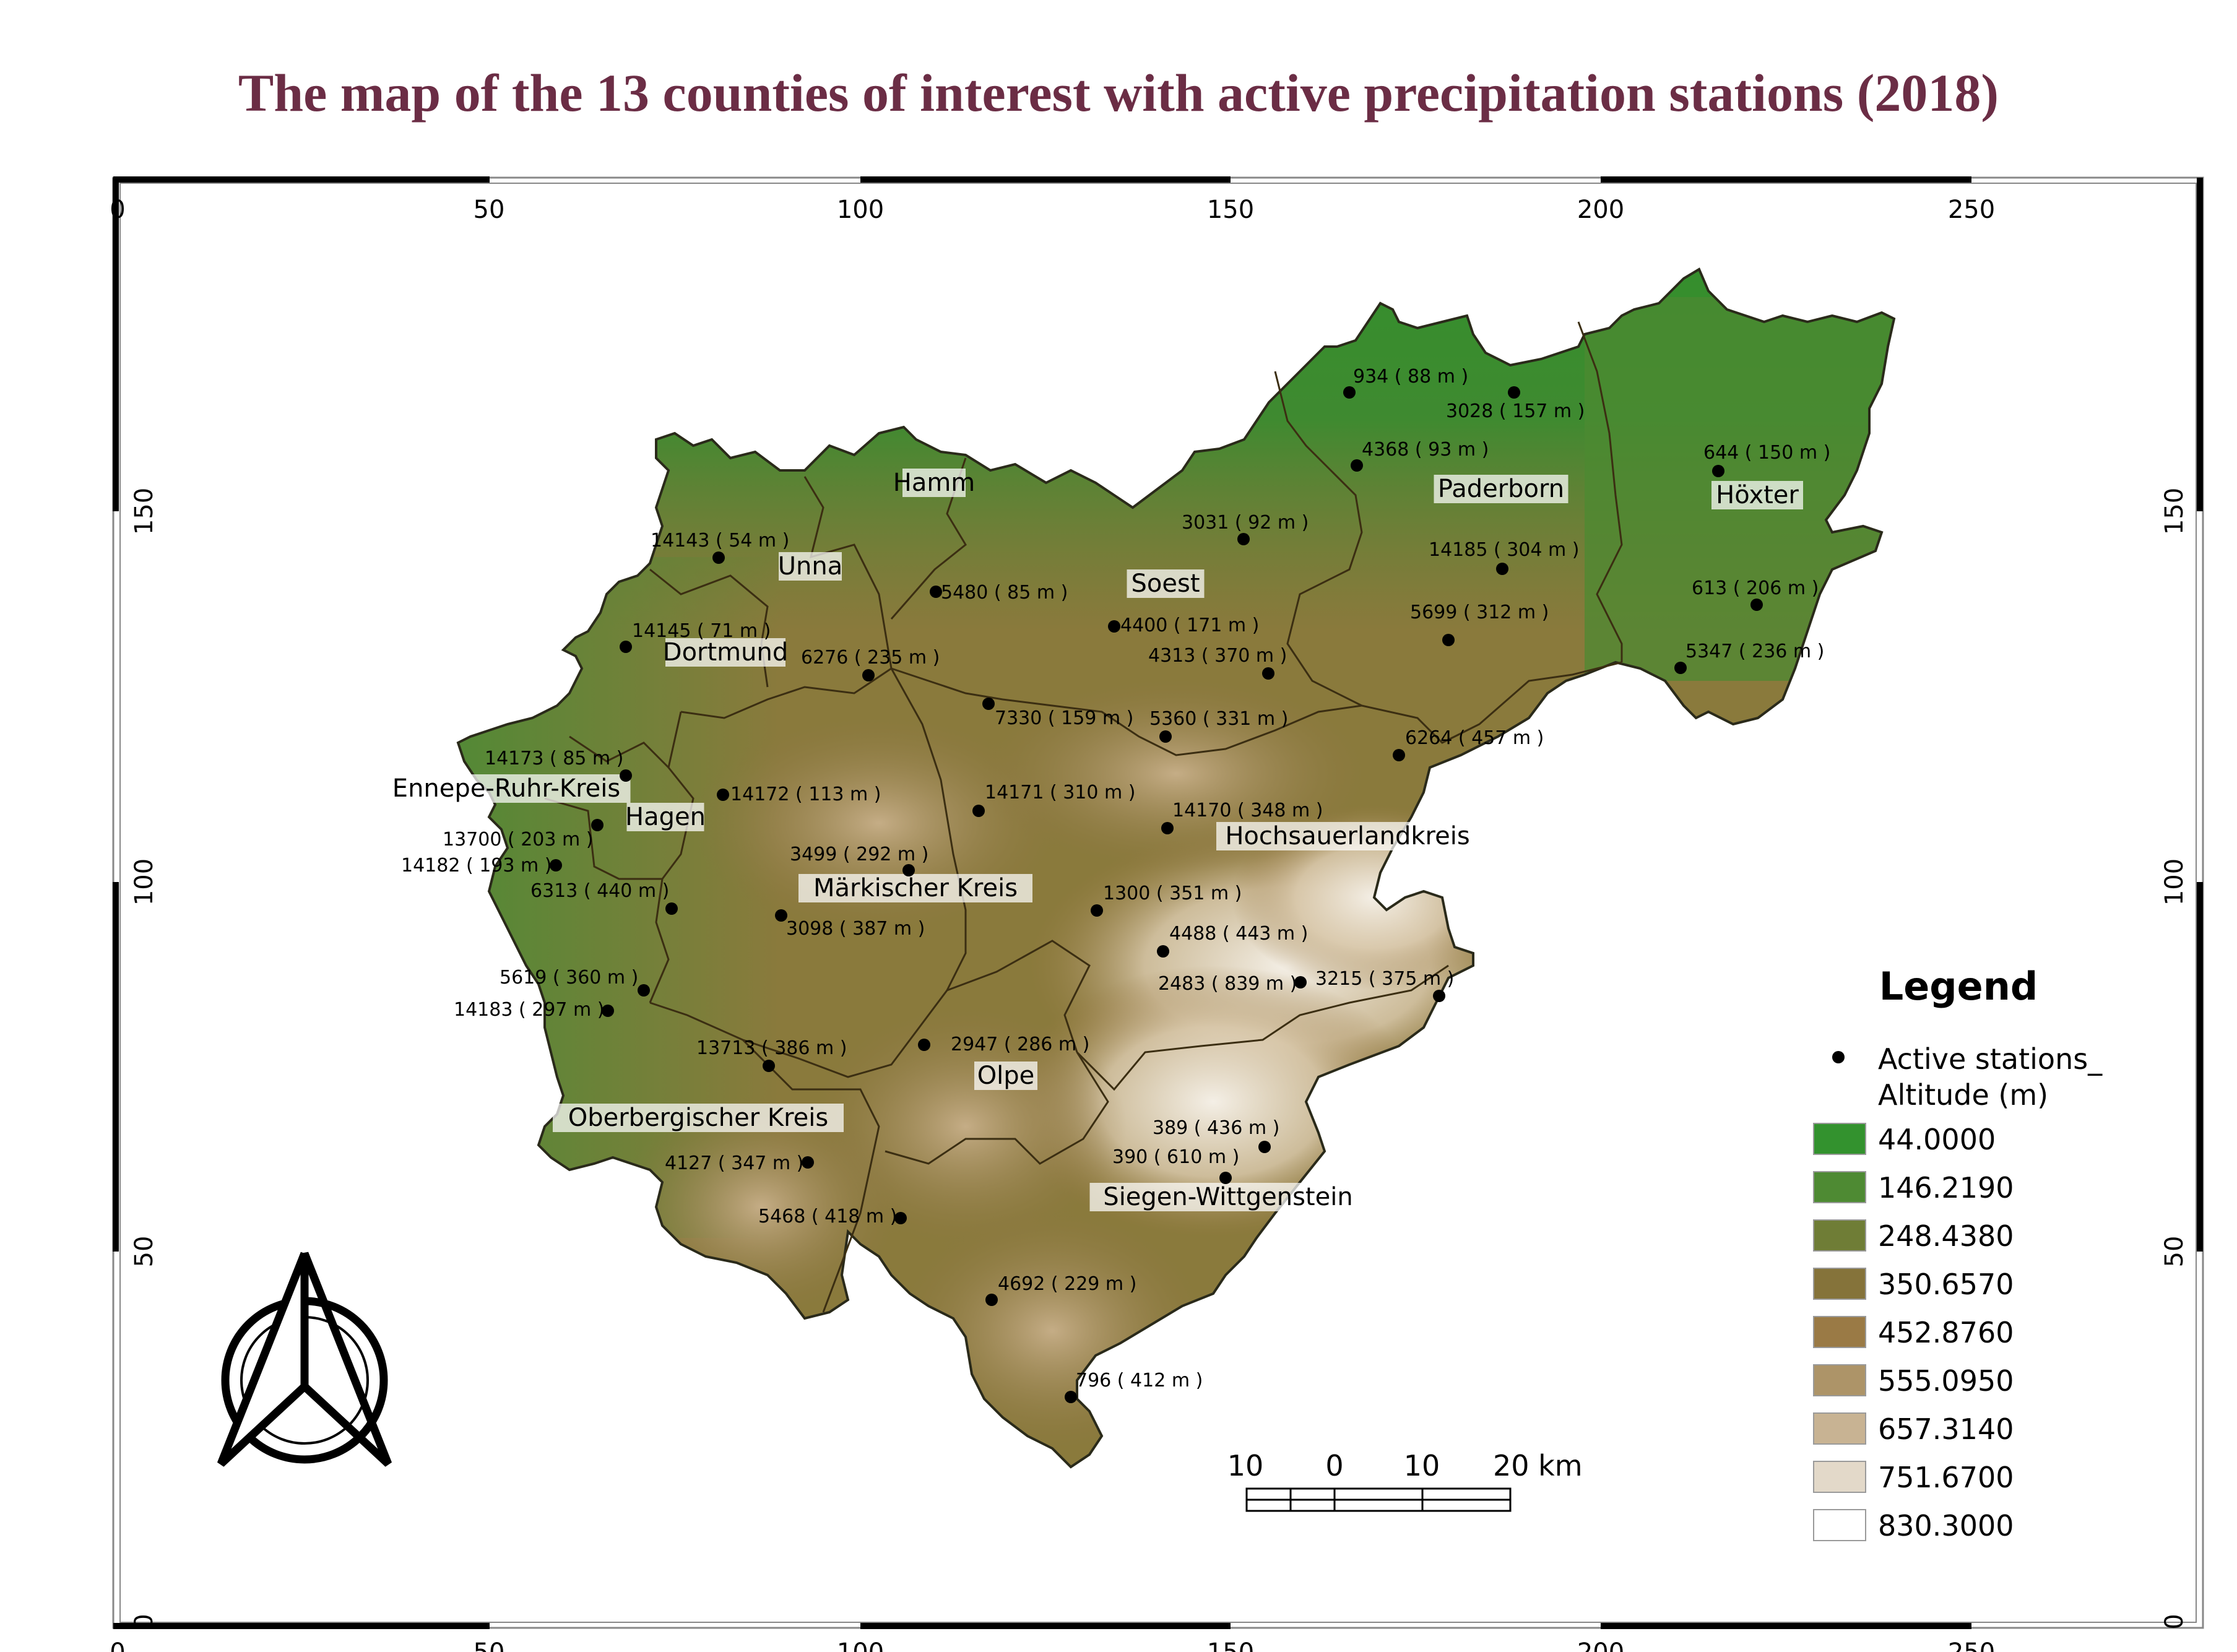 The width and height of the screenshot is (2237, 1652). What do you see at coordinates (1245, 523) in the screenshot?
I see `station-label: 3031 ( 92 m )` at bounding box center [1245, 523].